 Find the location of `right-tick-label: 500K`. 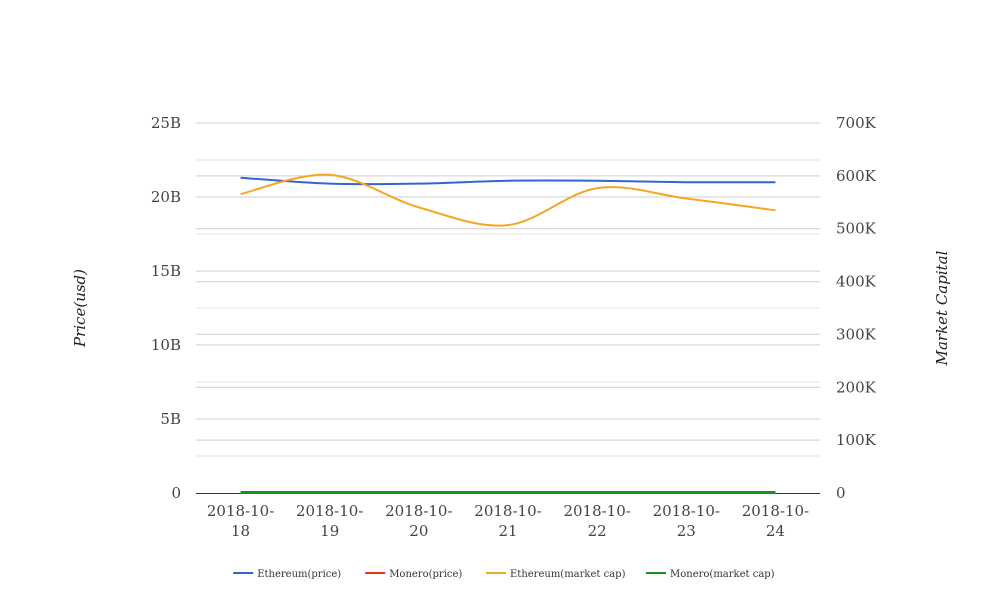

right-tick-label: 500K is located at coordinates (856, 229).